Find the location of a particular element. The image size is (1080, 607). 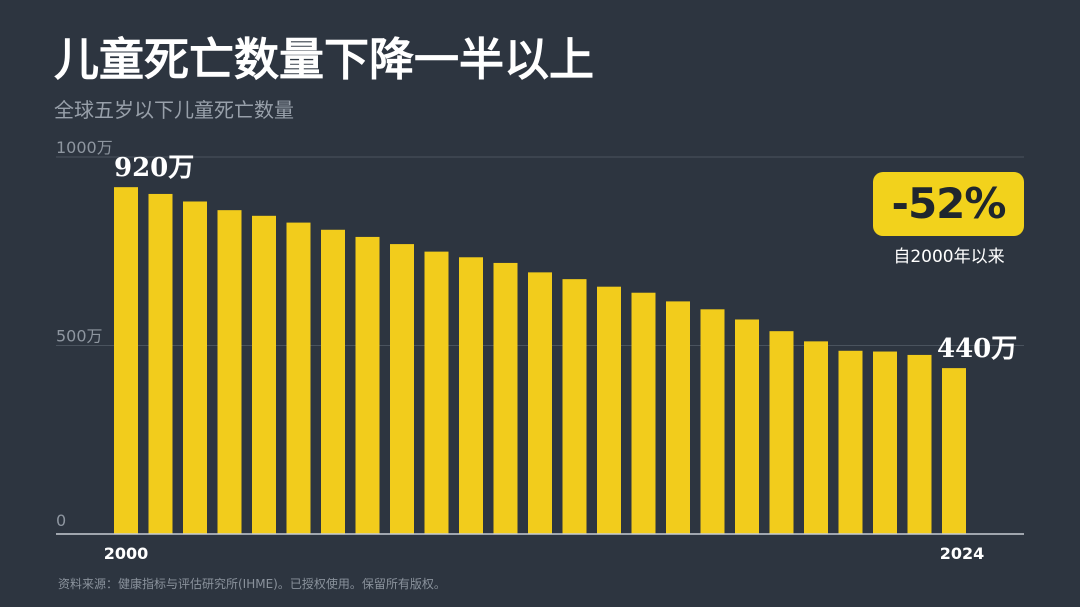

x-tick-label: 2000 is located at coordinates (126, 553).